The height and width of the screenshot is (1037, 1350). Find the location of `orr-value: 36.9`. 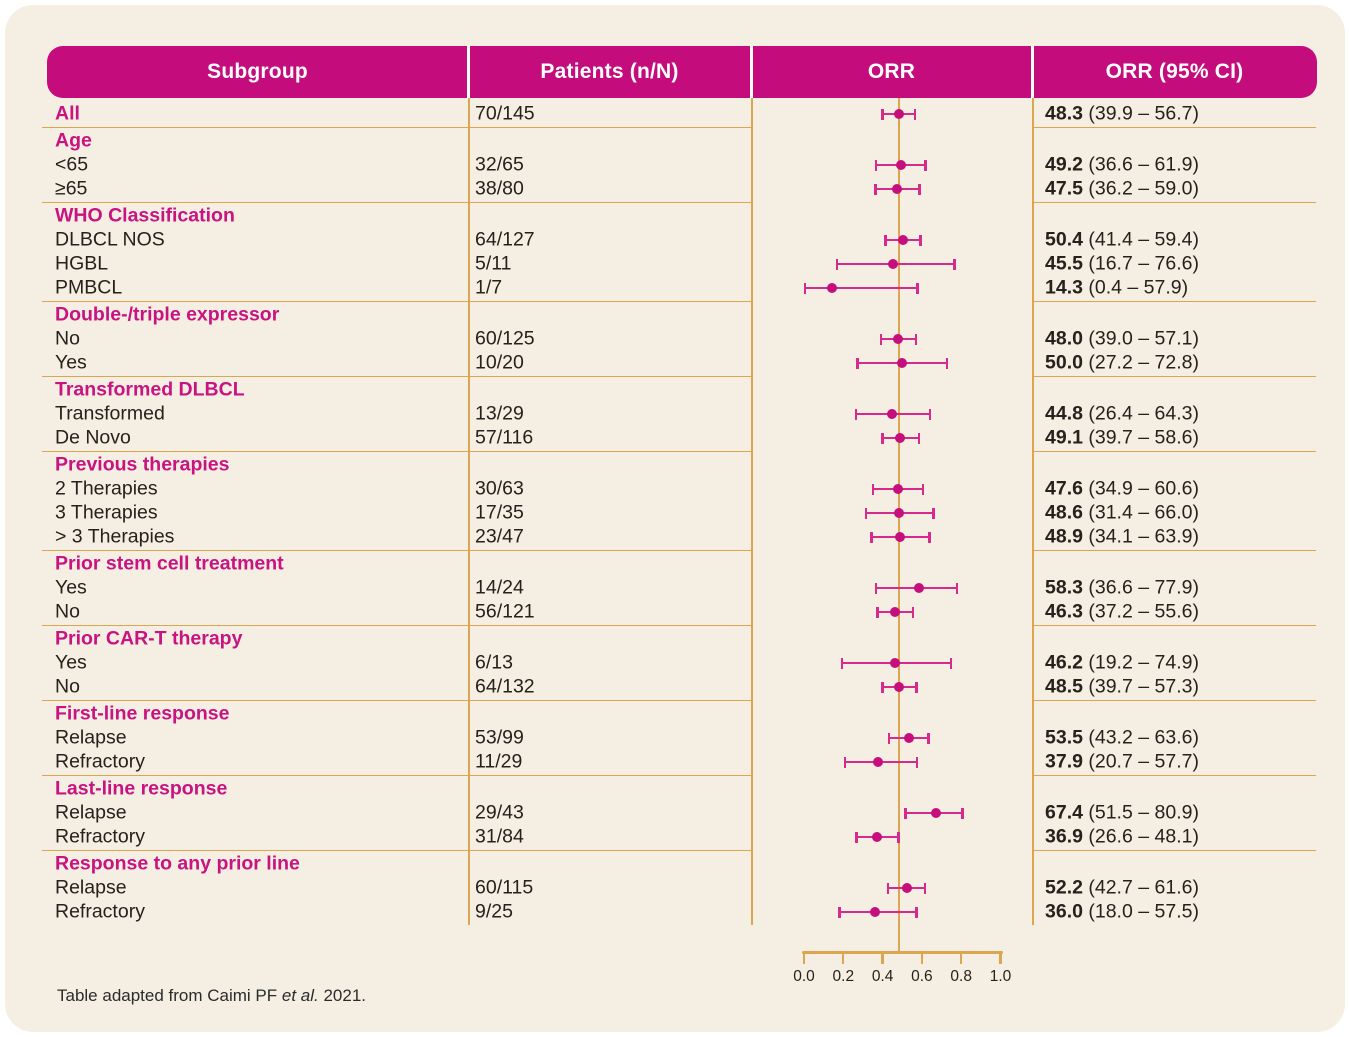

orr-value: 36.9 is located at coordinates (1064, 836).